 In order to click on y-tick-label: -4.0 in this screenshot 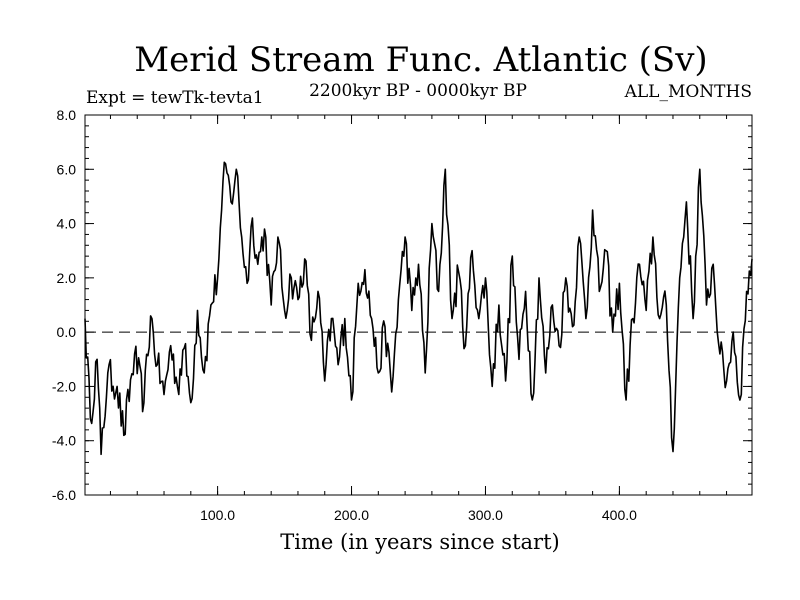, I will do `click(64, 441)`.